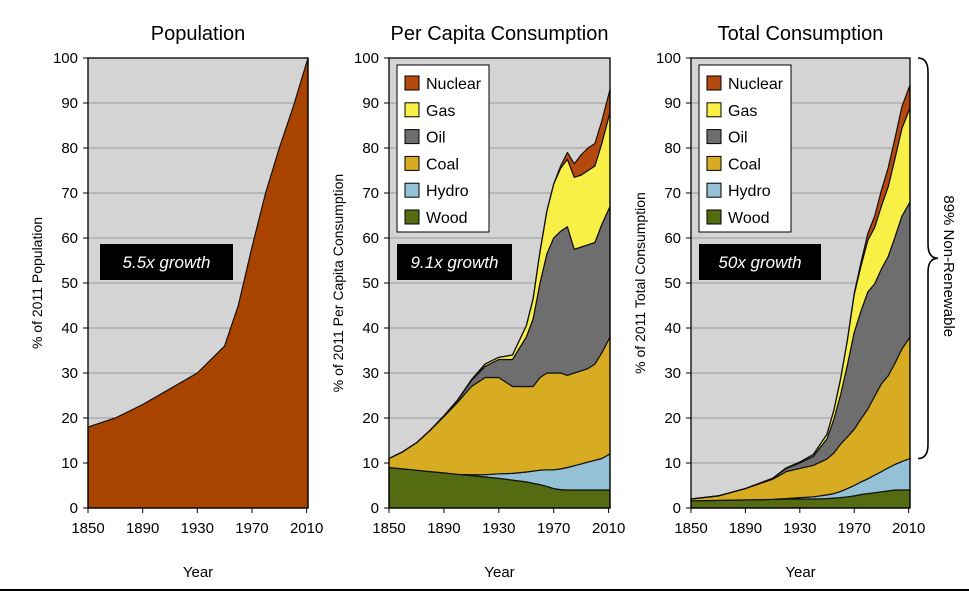 Image resolution: width=969 pixels, height=598 pixels. Describe the element at coordinates (948, 266) in the screenshot. I see `non-renewable-label: 89% Non-Renewable` at that location.